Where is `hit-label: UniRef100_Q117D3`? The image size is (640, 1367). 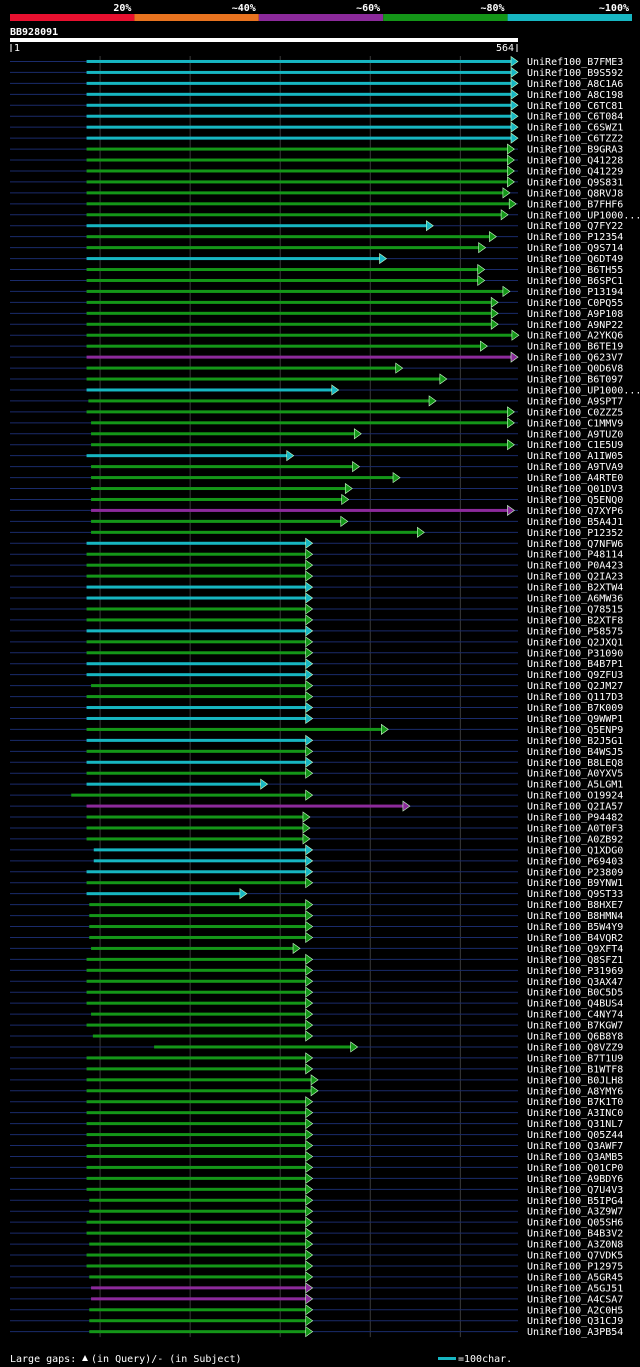
hit-label: UniRef100_Q117D3 is located at coordinates (575, 697).